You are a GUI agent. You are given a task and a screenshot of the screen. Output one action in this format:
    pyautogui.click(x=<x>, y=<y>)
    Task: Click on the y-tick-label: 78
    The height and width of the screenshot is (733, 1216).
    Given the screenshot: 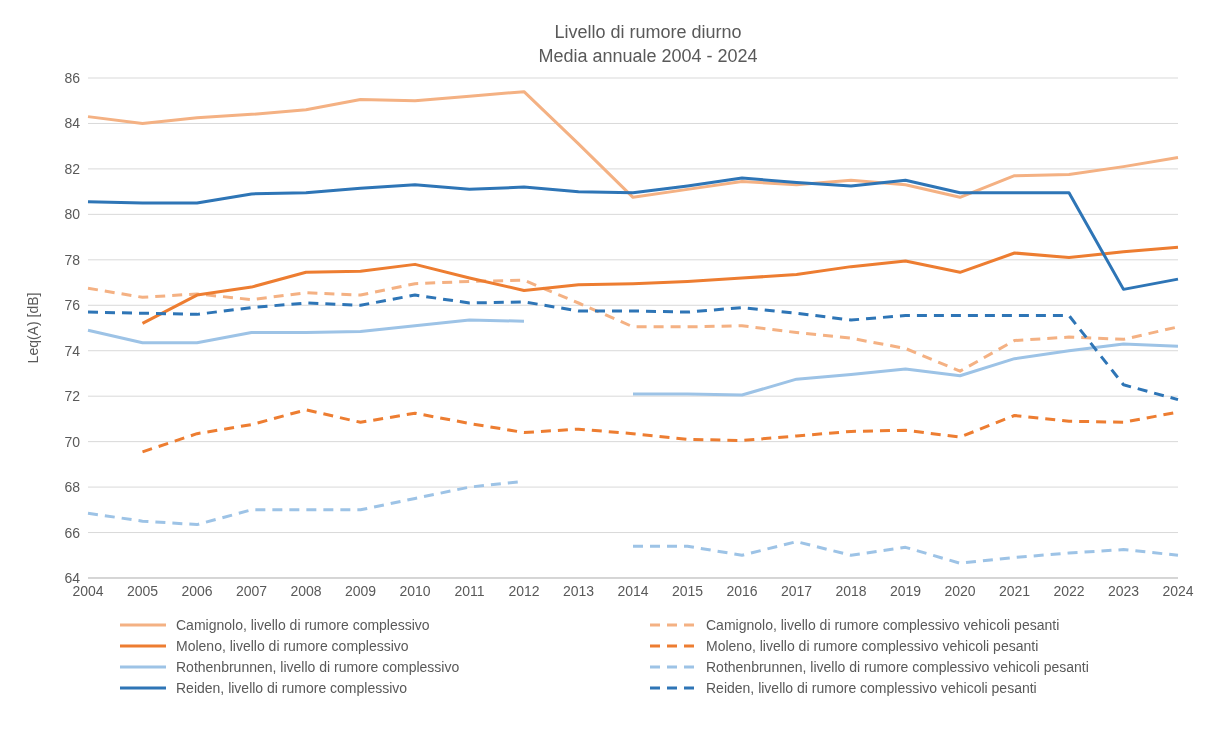 What is the action you would take?
    pyautogui.click(x=72, y=259)
    